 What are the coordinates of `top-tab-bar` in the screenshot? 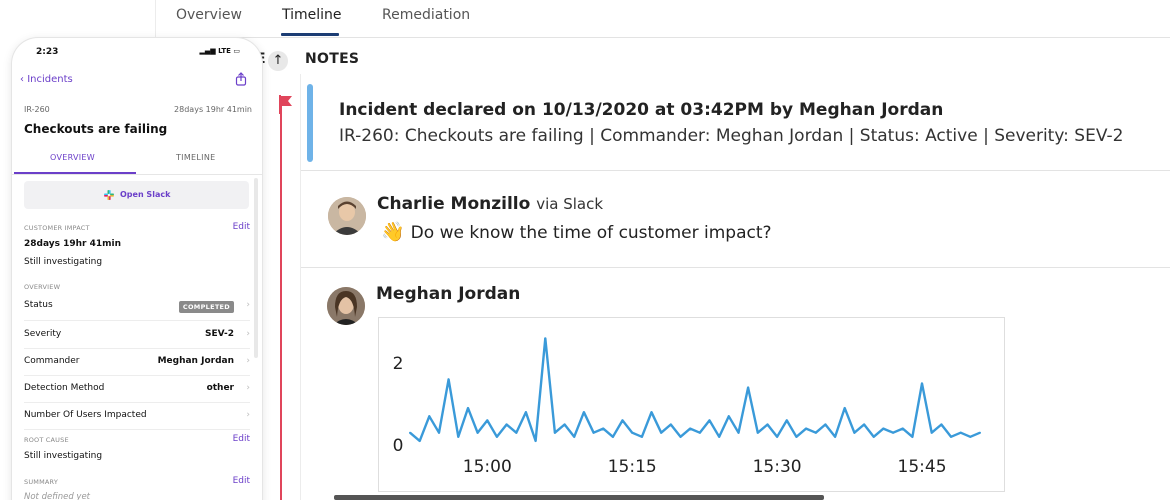 It's located at (662, 19).